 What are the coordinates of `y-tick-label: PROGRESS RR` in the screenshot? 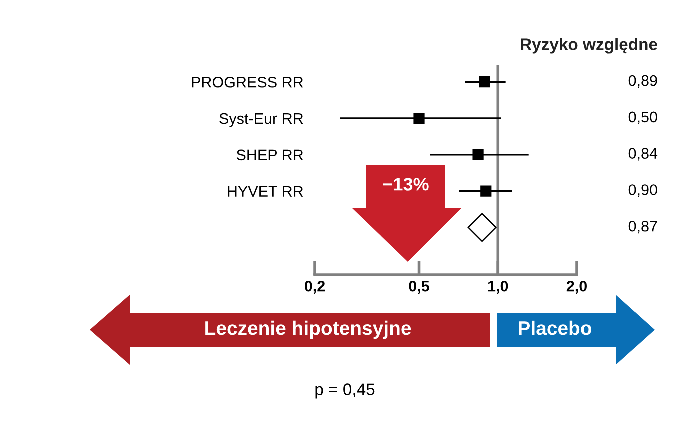 It's located at (248, 82).